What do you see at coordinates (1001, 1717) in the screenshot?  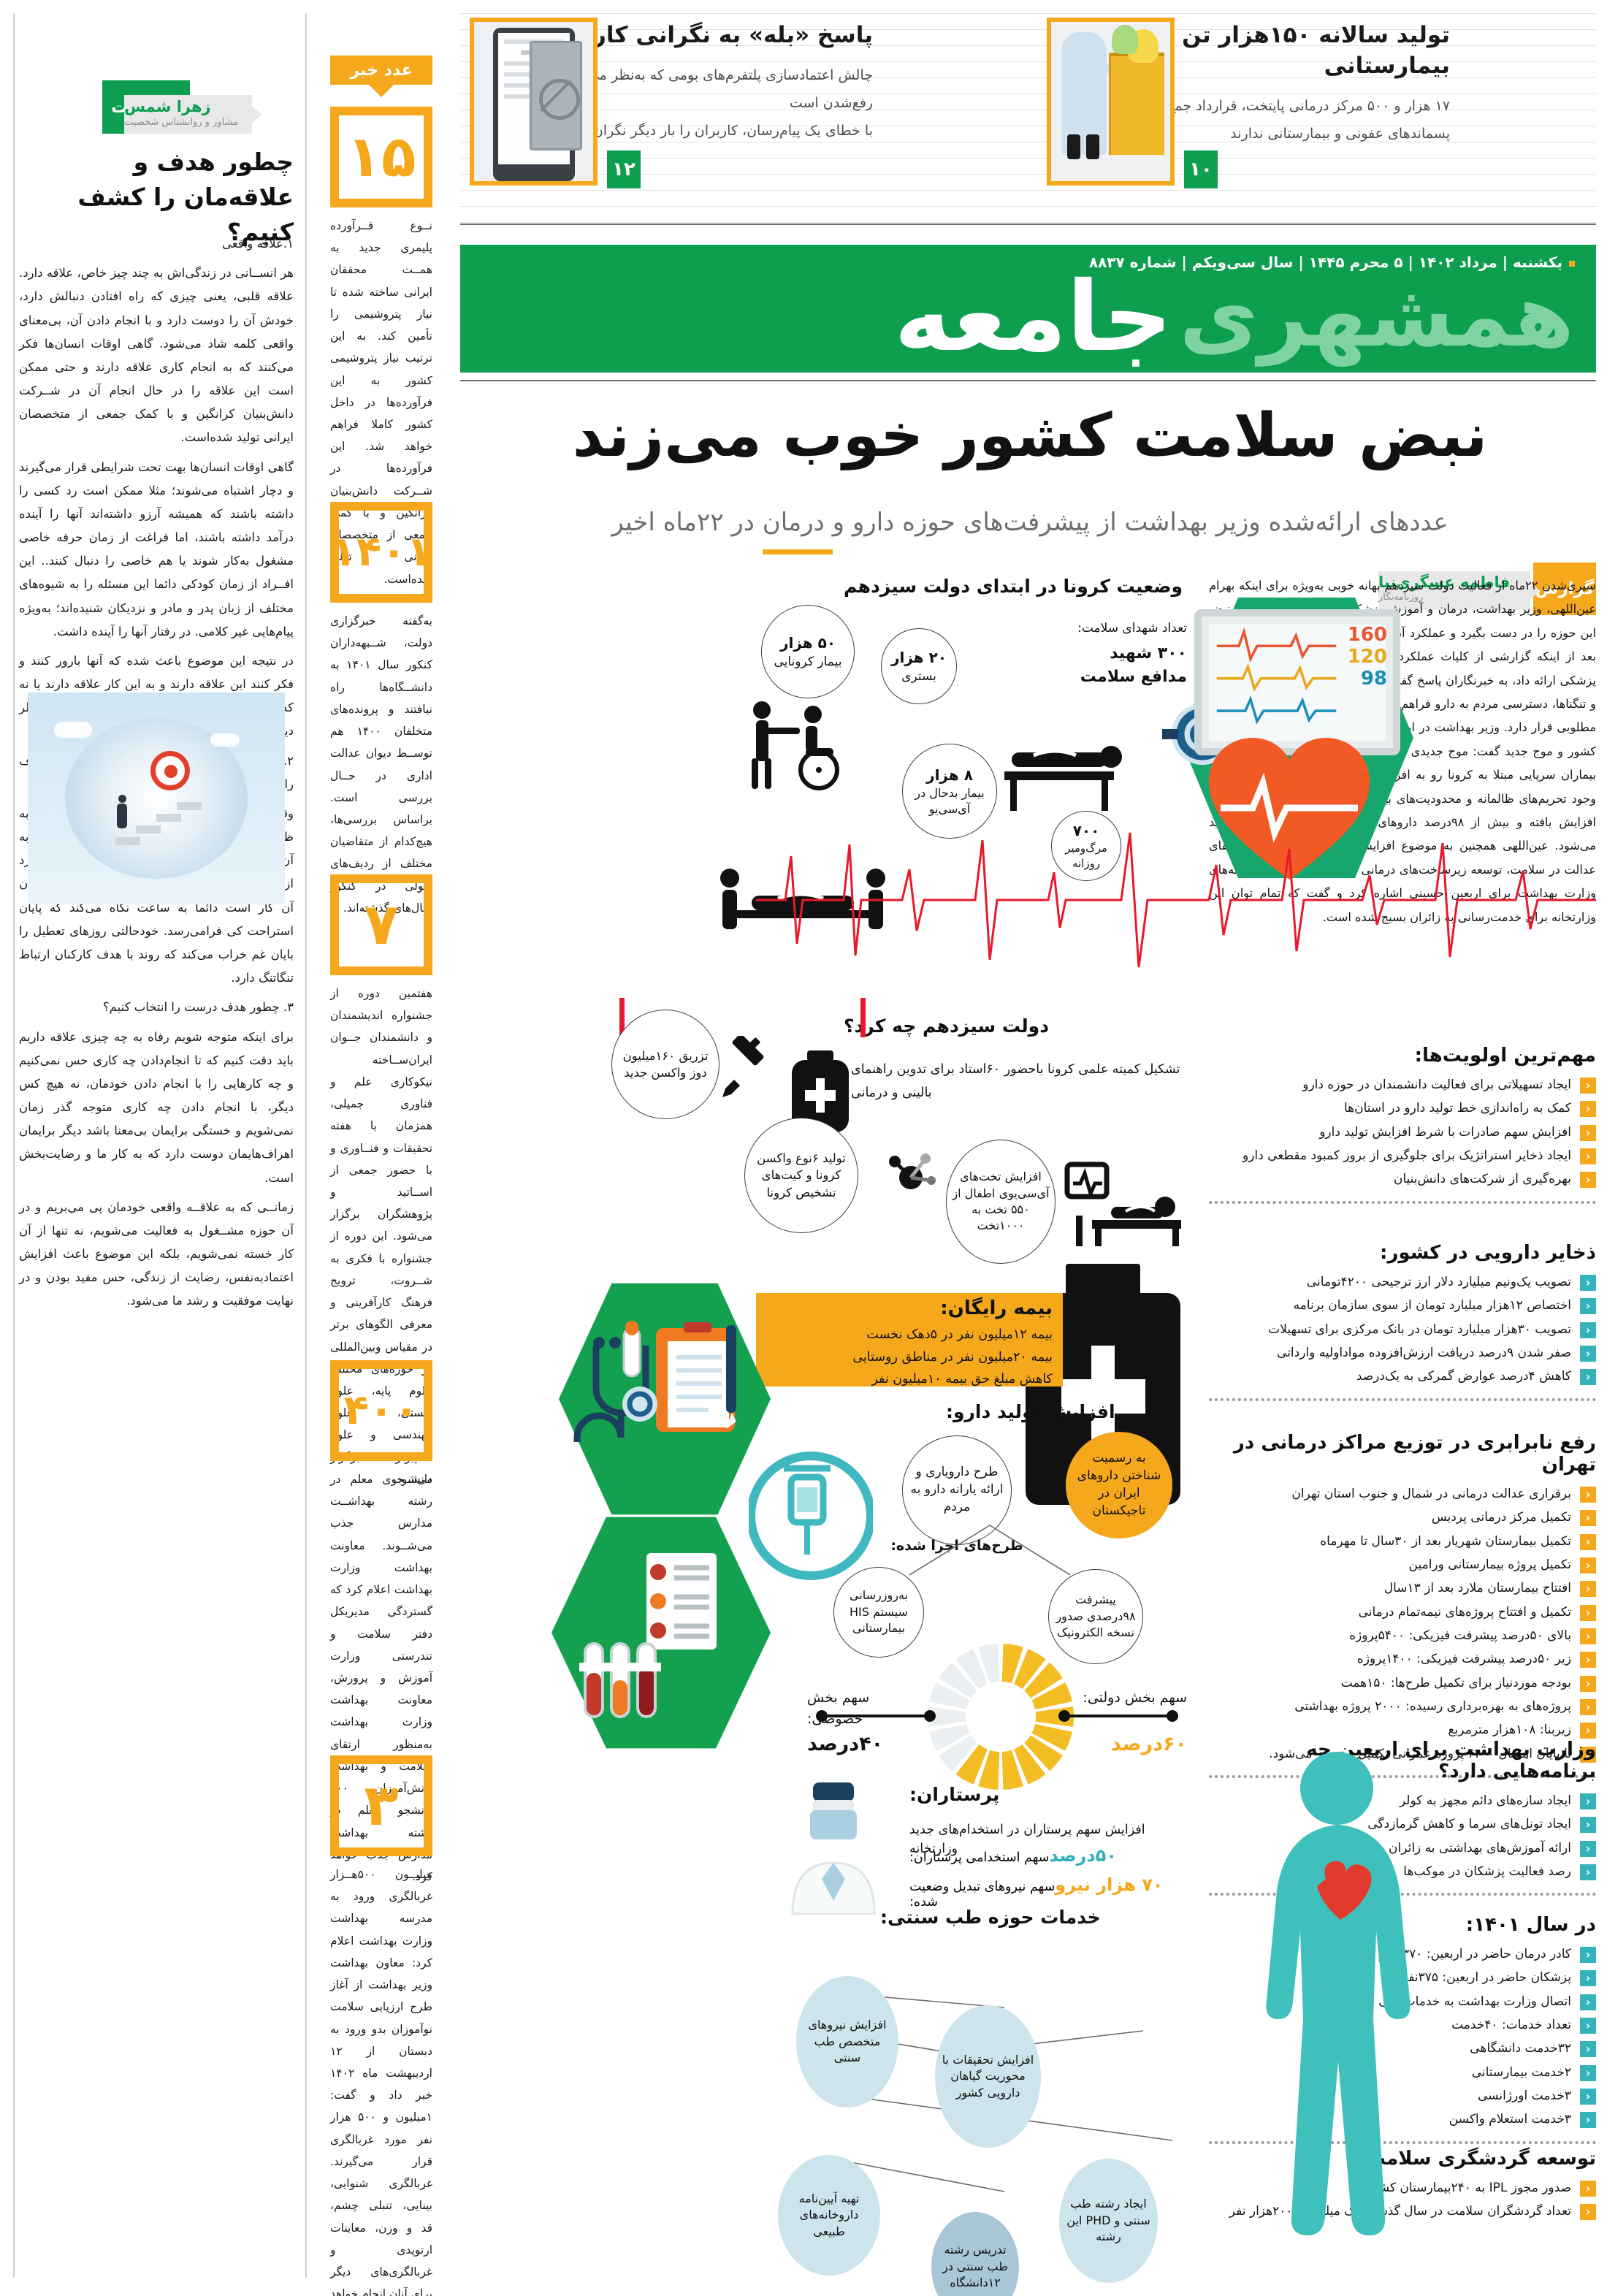 I see `public-private-share-donut-chart` at bounding box center [1001, 1717].